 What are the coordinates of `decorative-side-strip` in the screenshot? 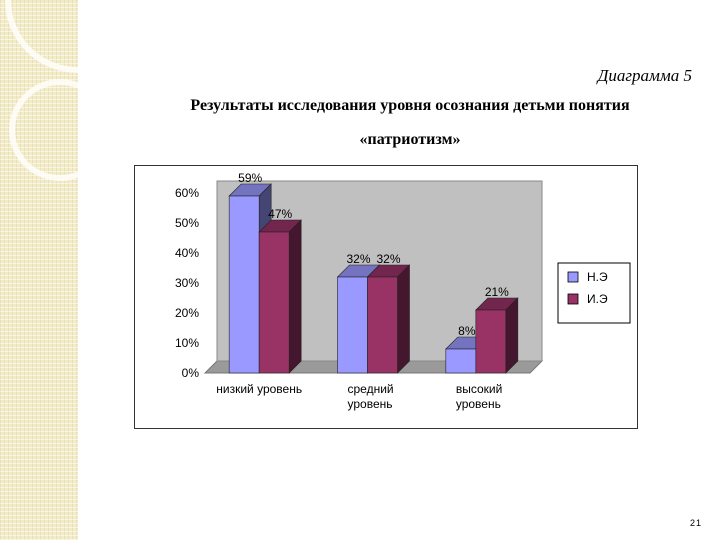 It's located at (39, 270).